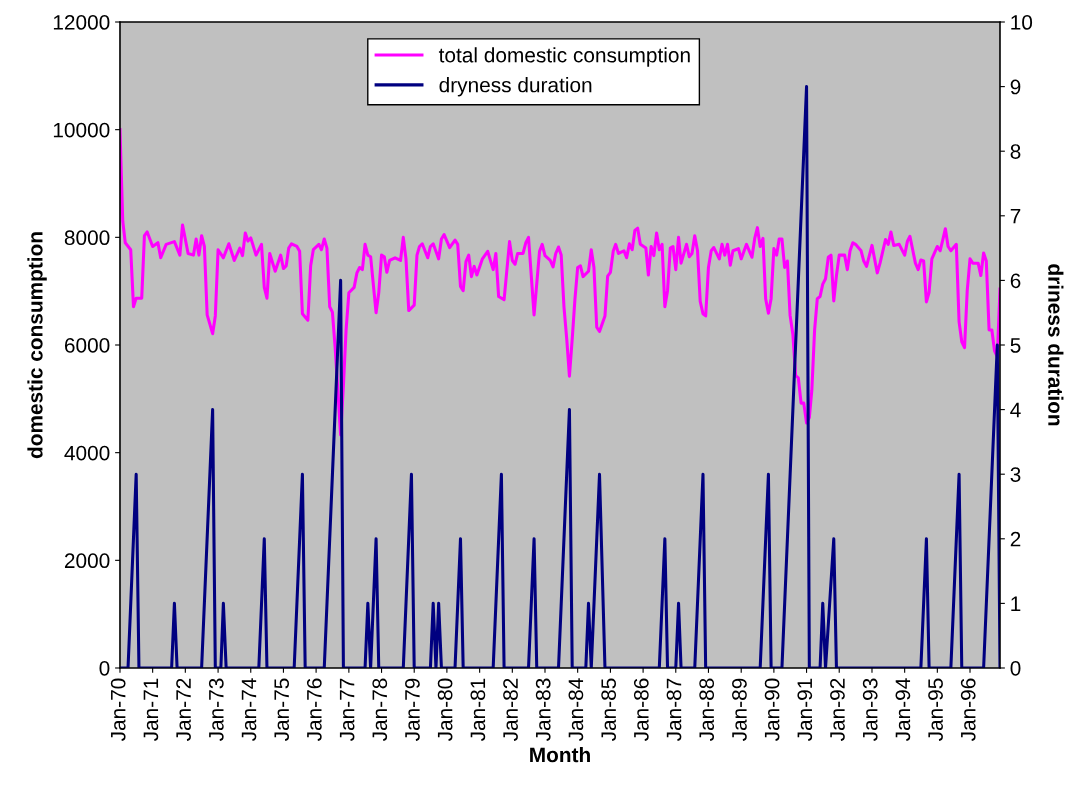 This screenshot has width=1077, height=809. I want to click on x-tick-label: Jan-86, so click(641, 710).